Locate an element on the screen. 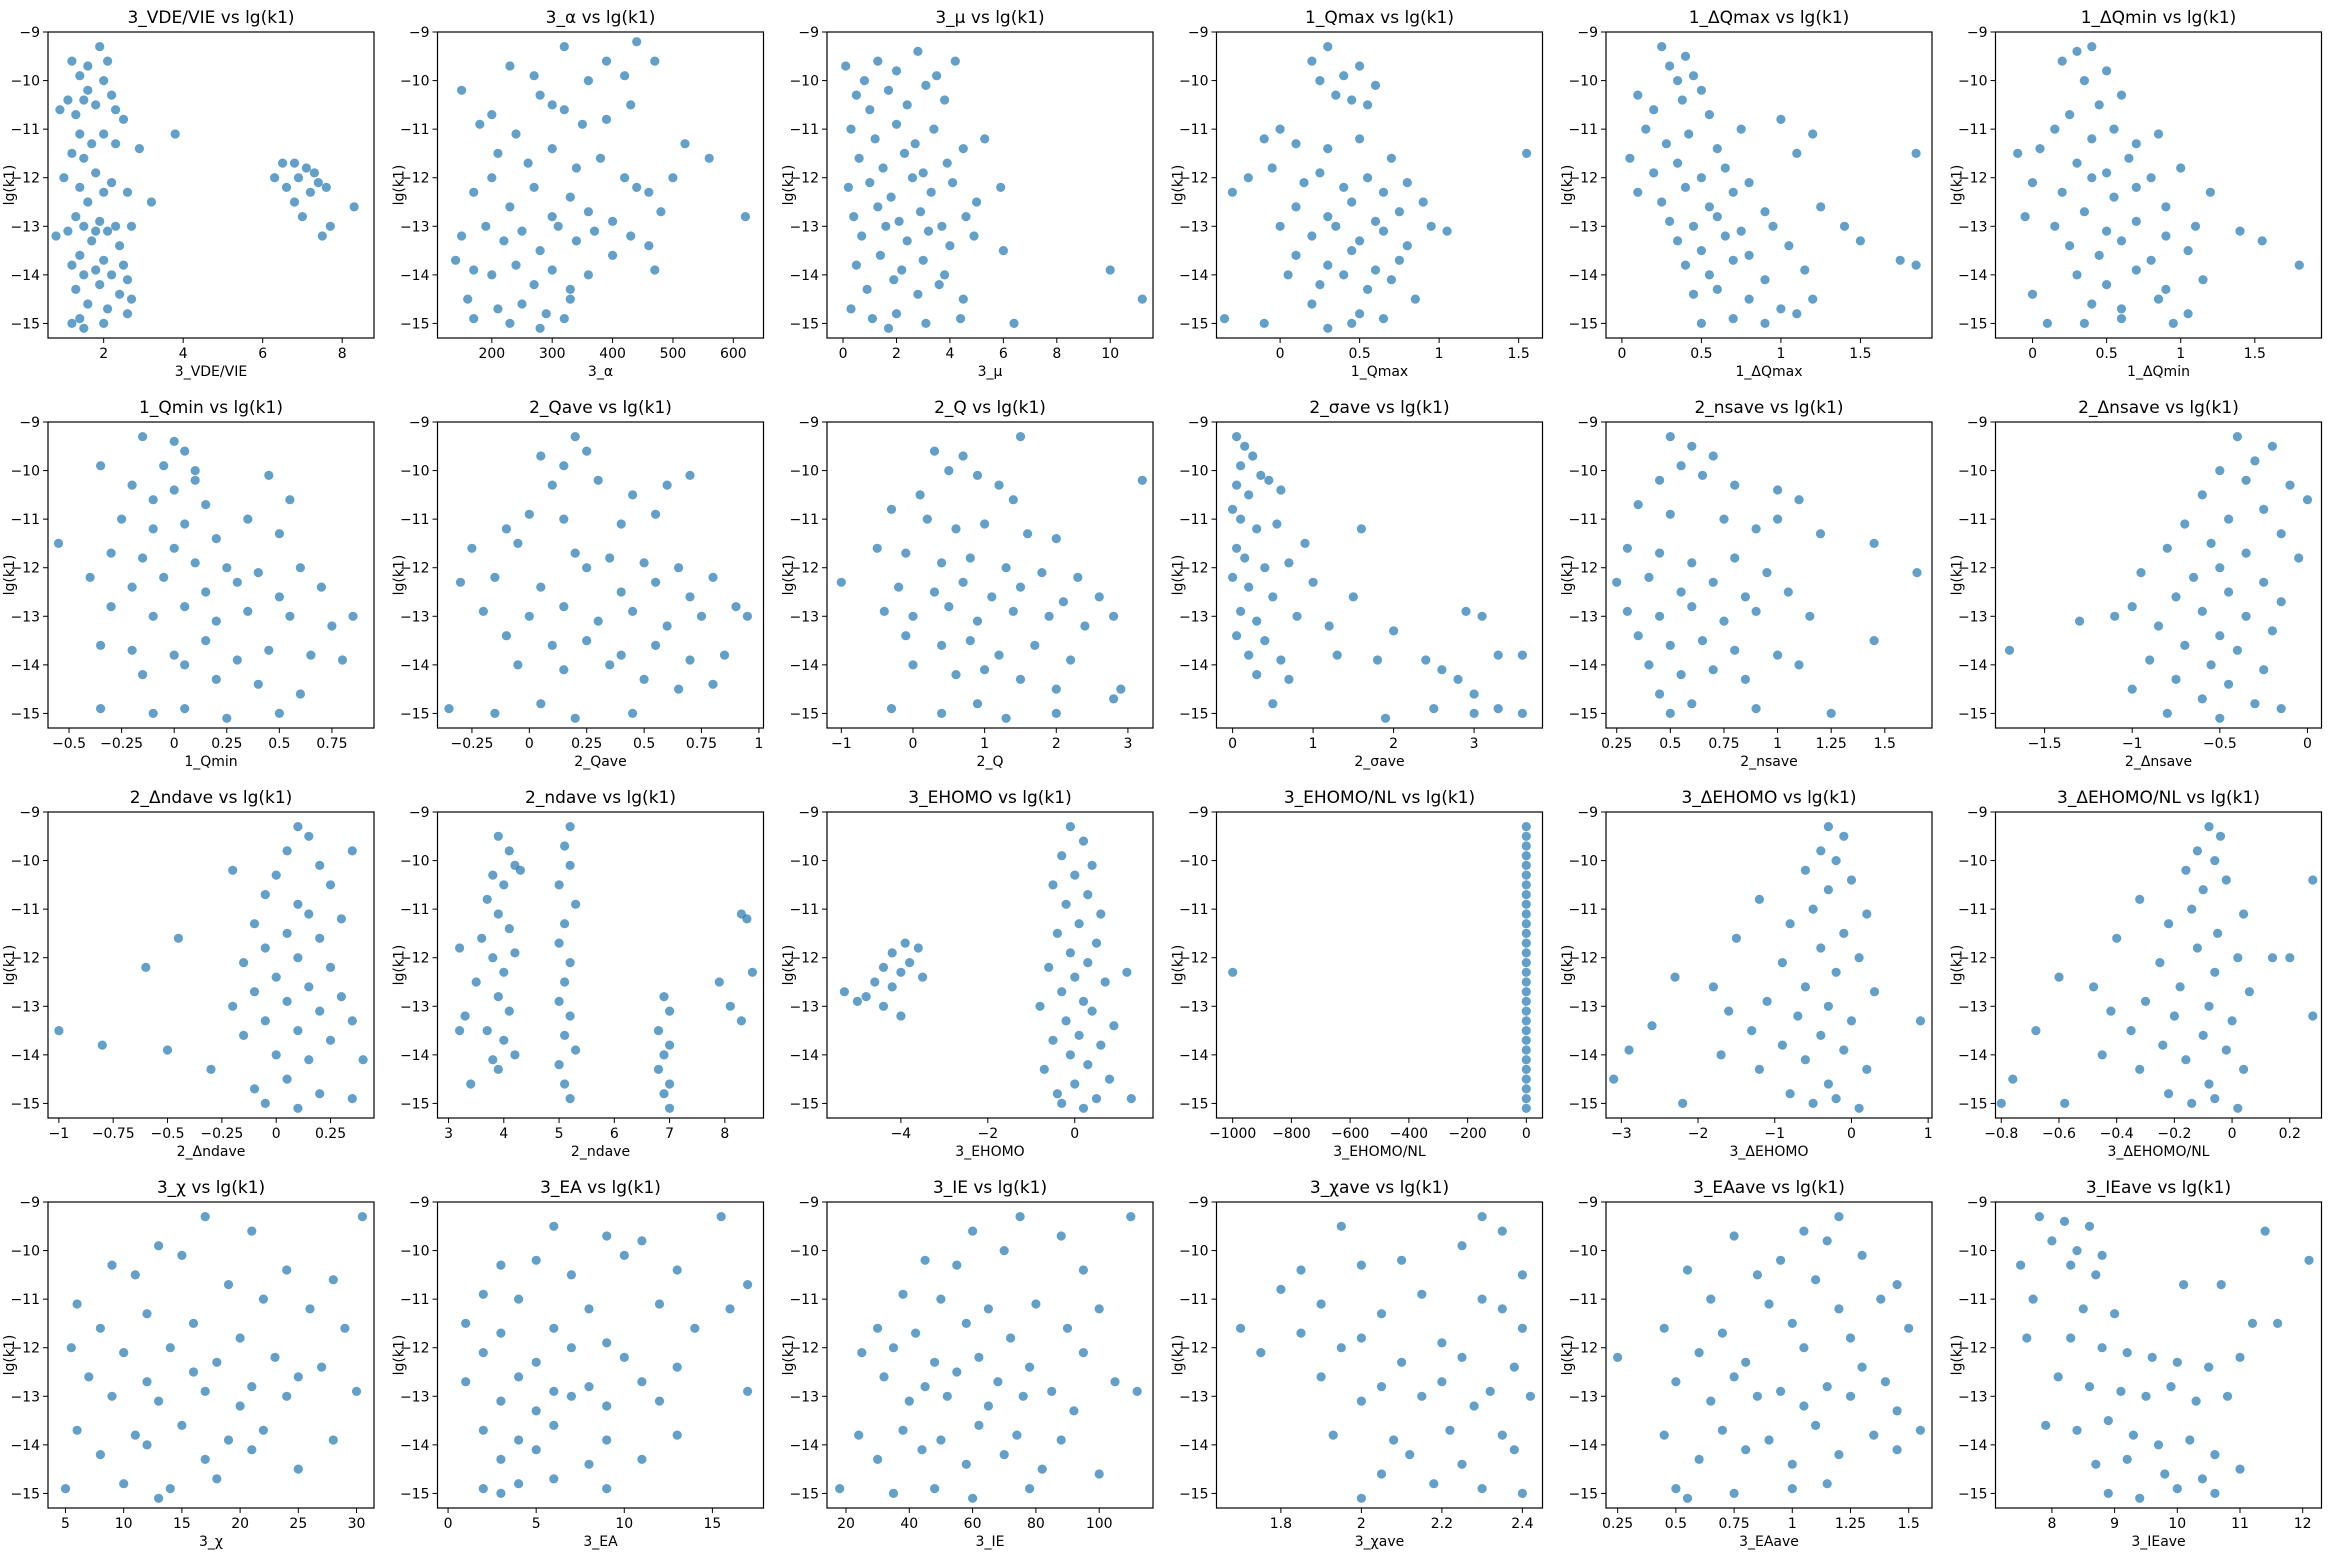 This screenshot has height=1560, width=2337. panel-title: 1_ΔQmin vs lg(k1) is located at coordinates (2159, 18).